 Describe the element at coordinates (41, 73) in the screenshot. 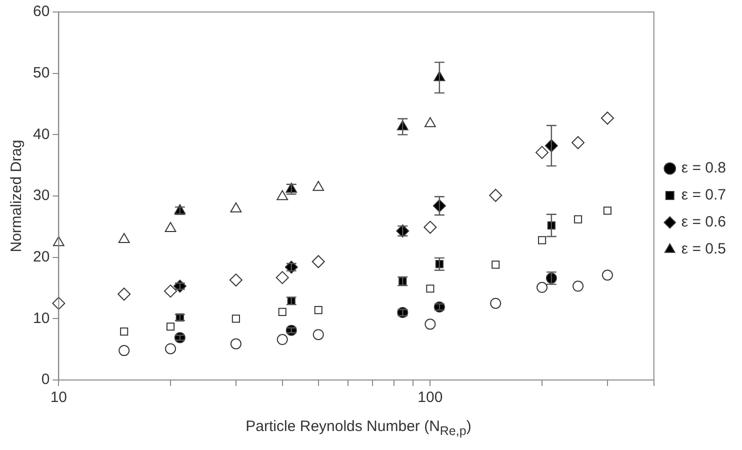

I see `y-tick-label: 50` at that location.